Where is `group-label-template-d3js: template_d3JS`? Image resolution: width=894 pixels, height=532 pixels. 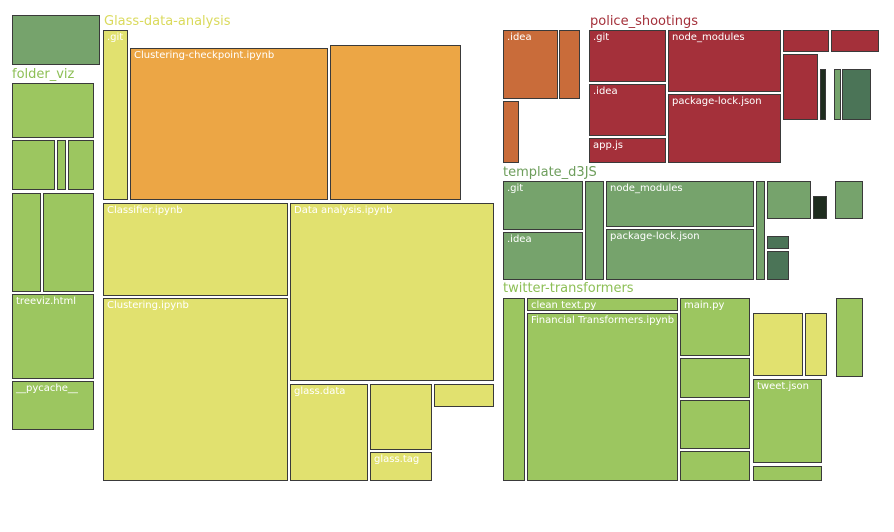 group-label-template-d3js: template_d3JS is located at coordinates (550, 172).